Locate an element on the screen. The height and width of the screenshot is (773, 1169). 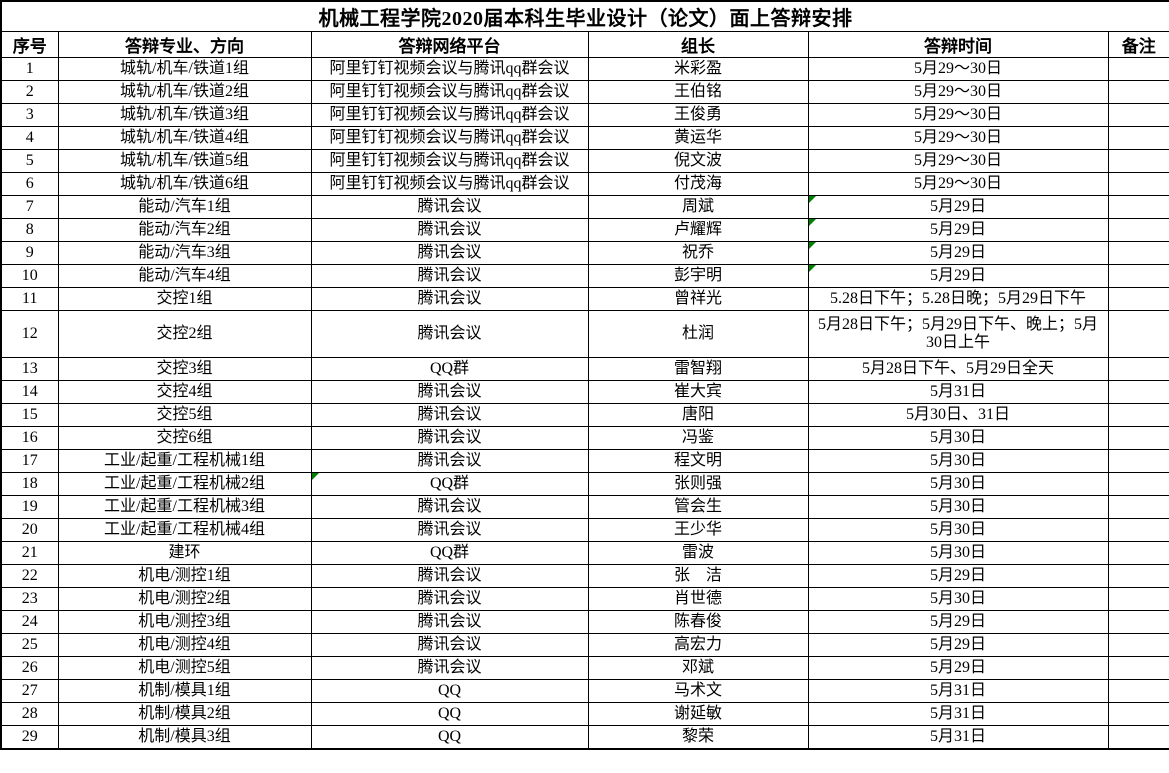
time-cell: 5.28日下午；5.28日晚；5月29日下午 is located at coordinates (958, 299).